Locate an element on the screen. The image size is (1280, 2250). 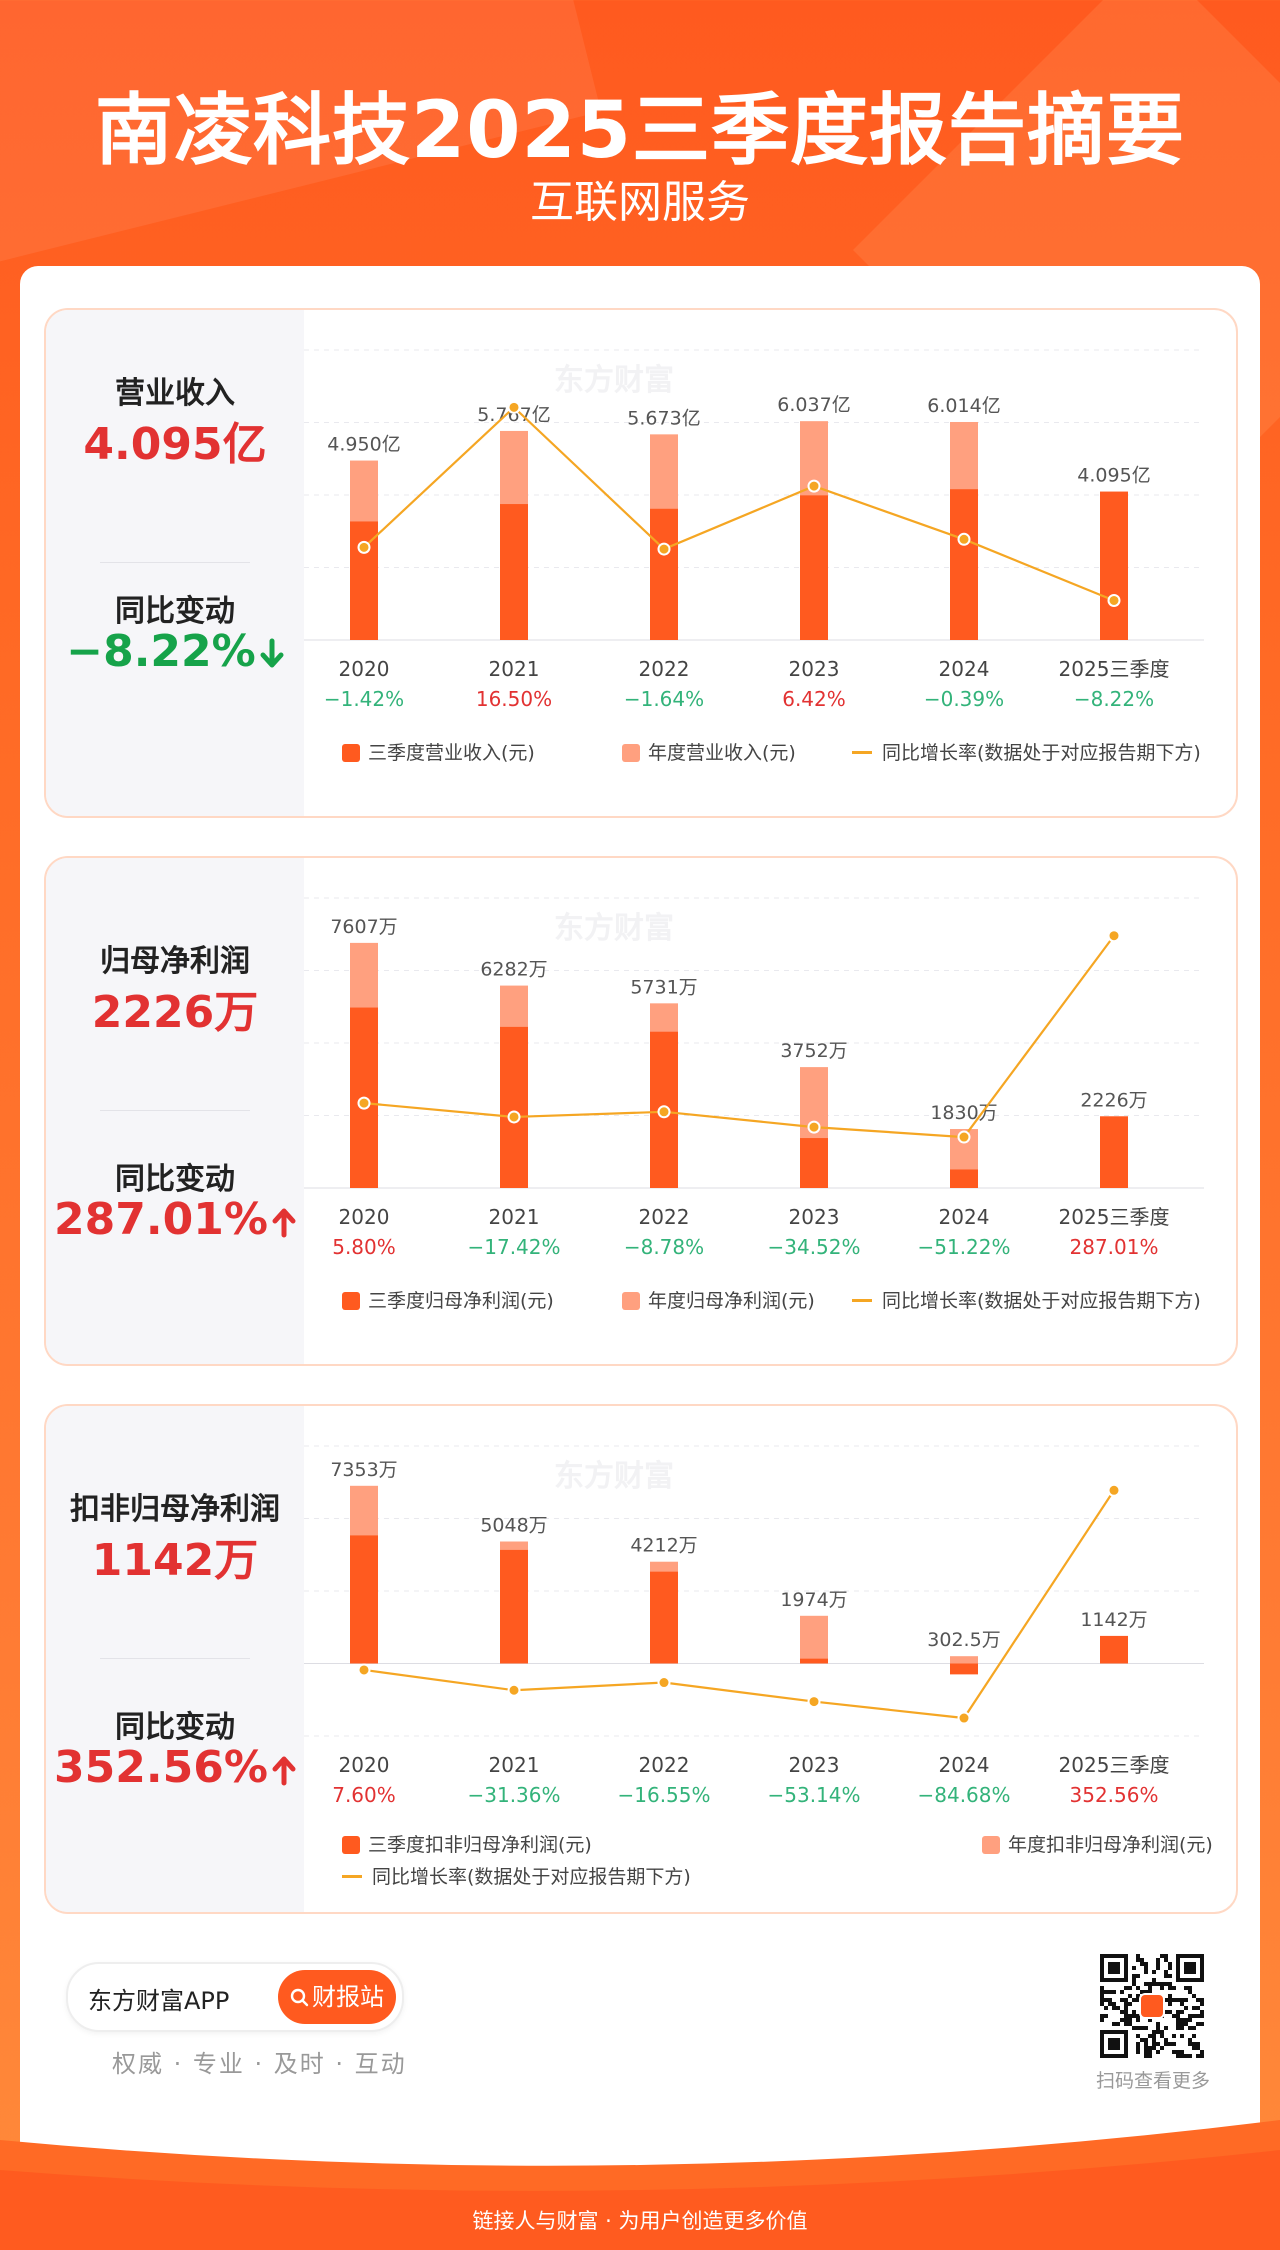
bar-label: 7353万 is located at coordinates (363, 1470).